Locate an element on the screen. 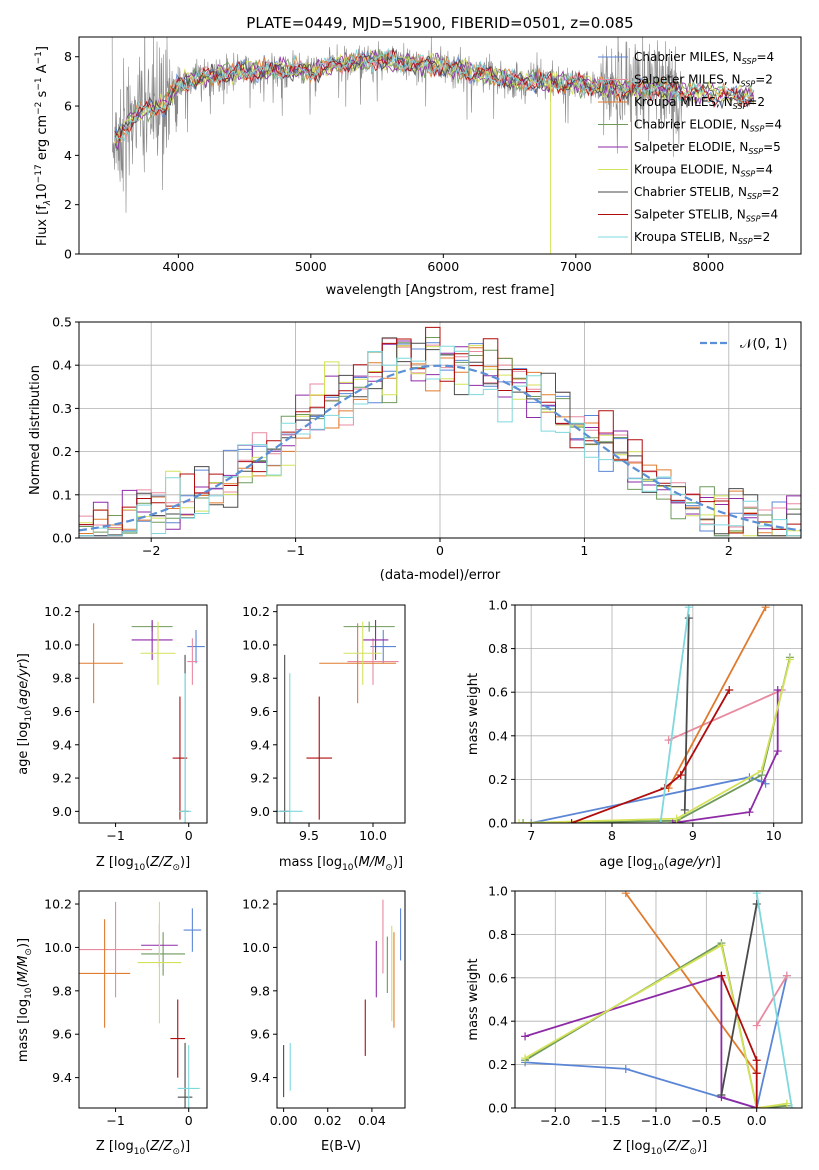  weight-vs-age-xtick-label: 10 is located at coordinates (774, 835).